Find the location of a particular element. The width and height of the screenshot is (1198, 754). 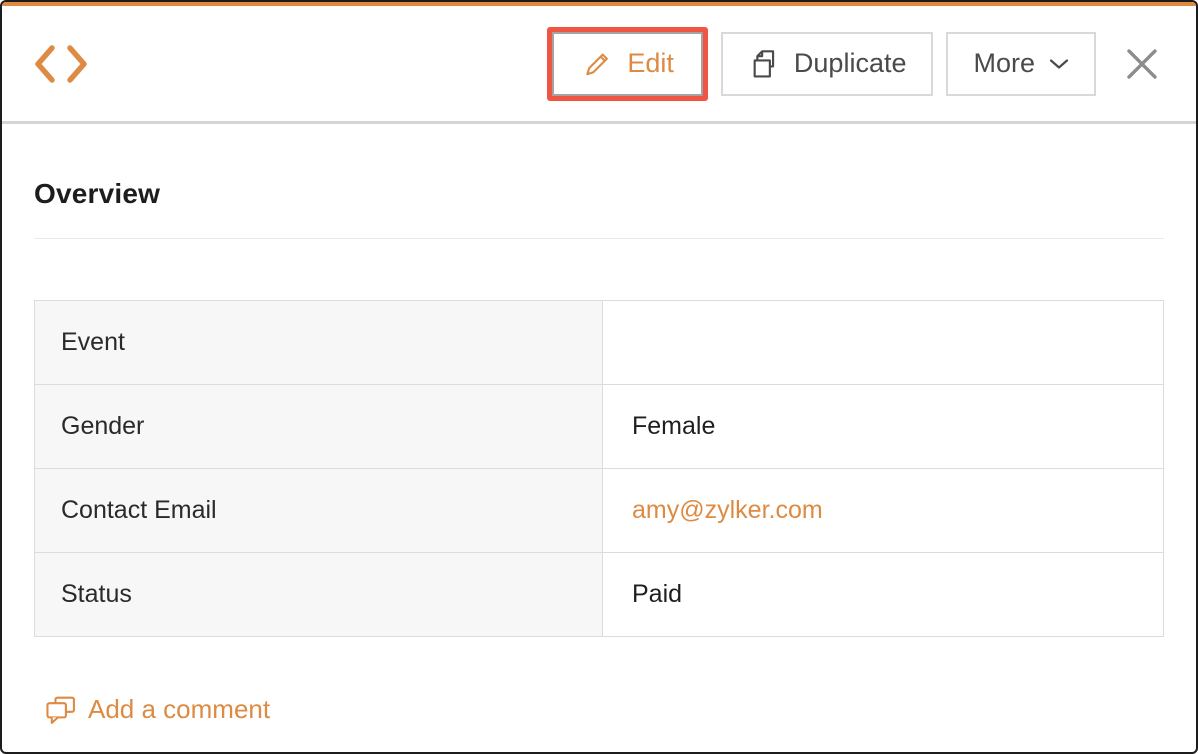

toolbar-actions: Edit Duplicate More is located at coordinates (853, 63).